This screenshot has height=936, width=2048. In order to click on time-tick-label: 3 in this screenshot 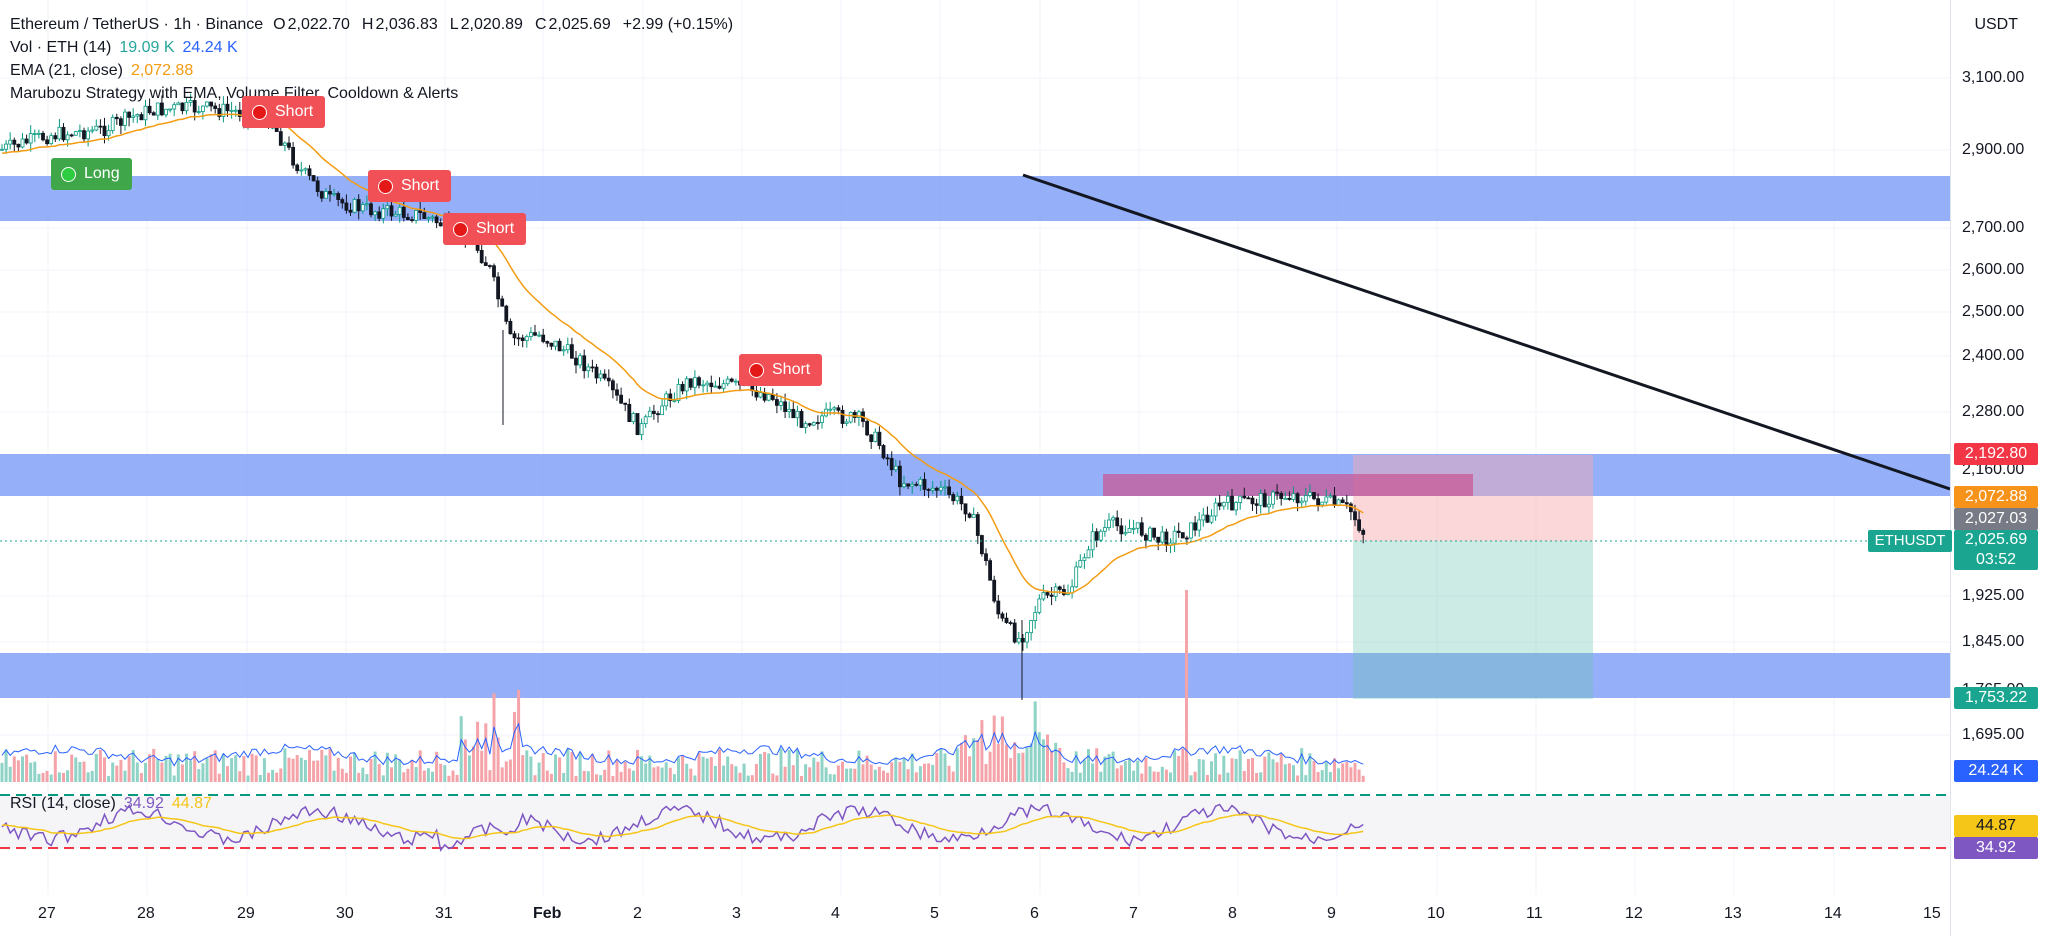, I will do `click(736, 913)`.